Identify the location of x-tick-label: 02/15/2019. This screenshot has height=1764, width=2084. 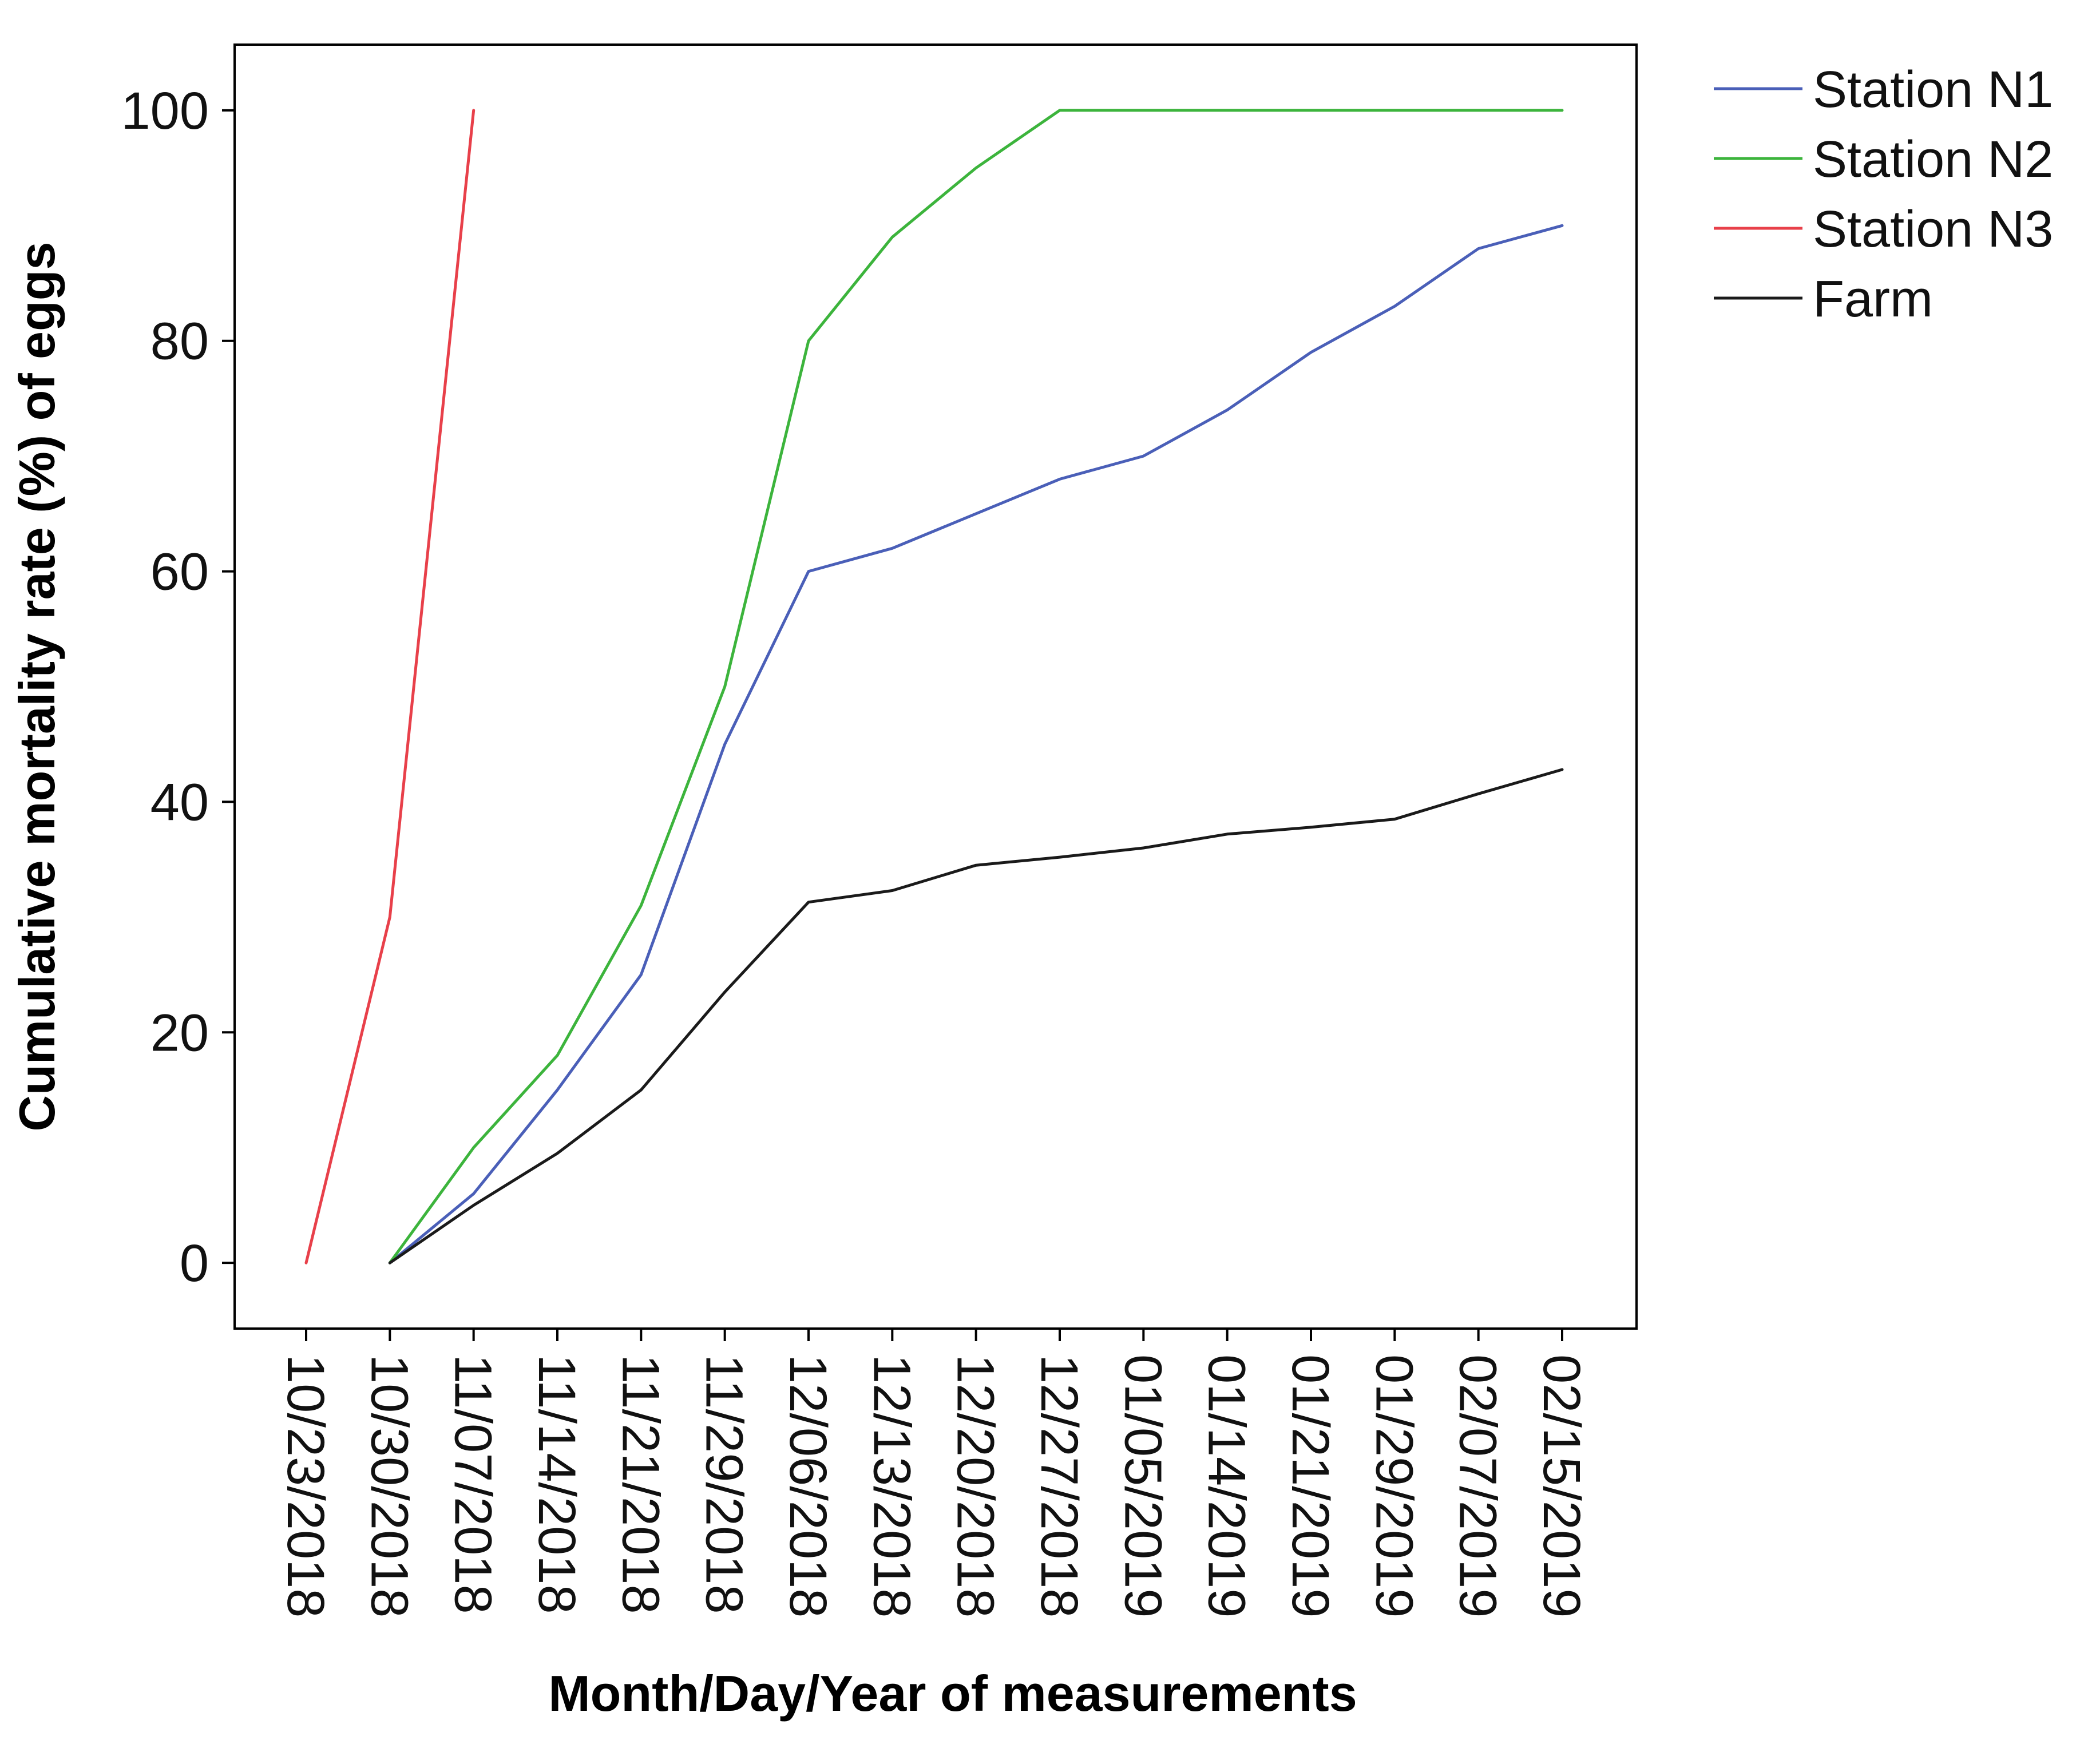
(1561, 1486).